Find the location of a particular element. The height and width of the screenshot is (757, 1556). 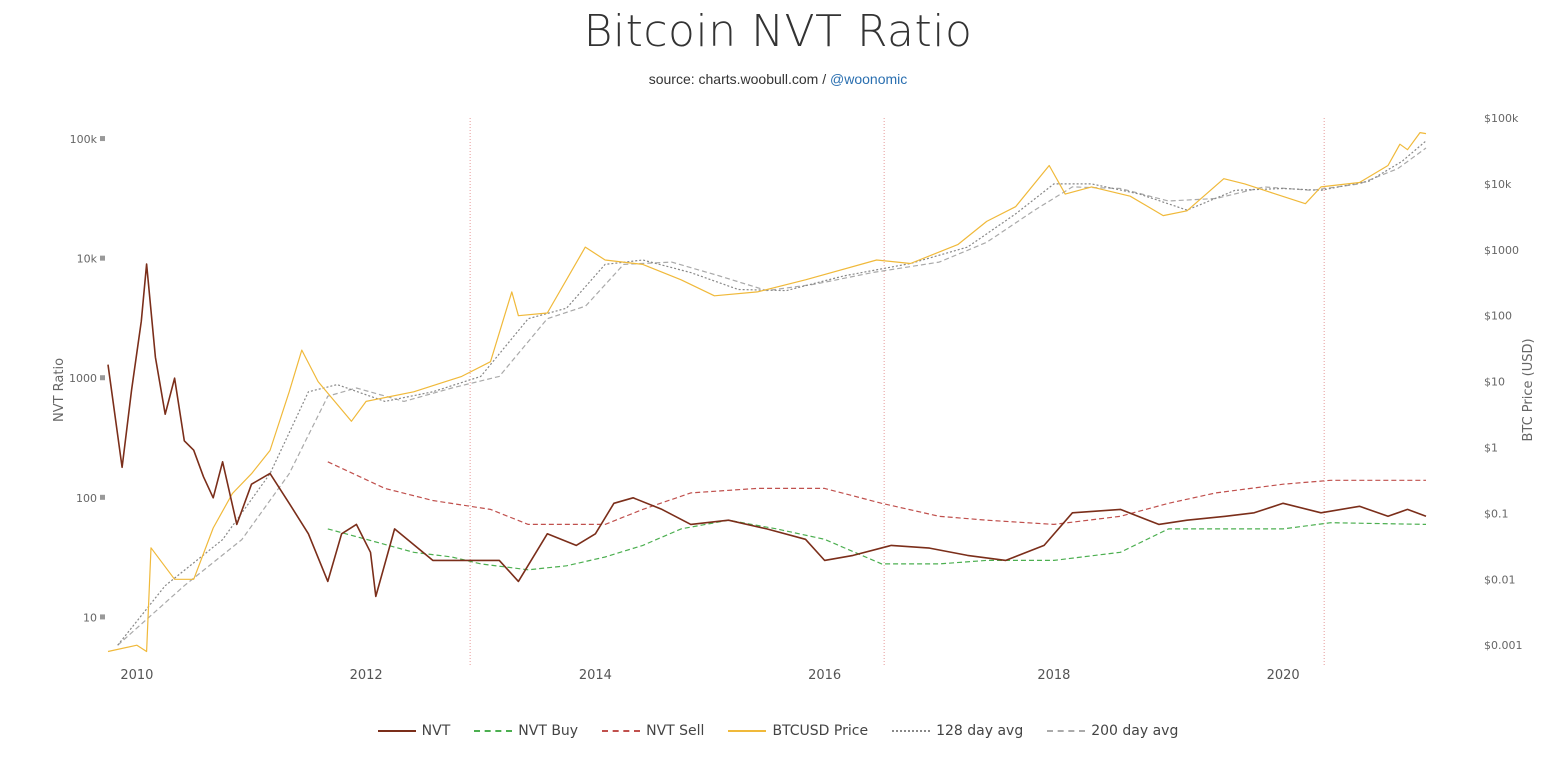

left-axis: 10 100 1000 10k 100k is located at coordinates (87, 378).